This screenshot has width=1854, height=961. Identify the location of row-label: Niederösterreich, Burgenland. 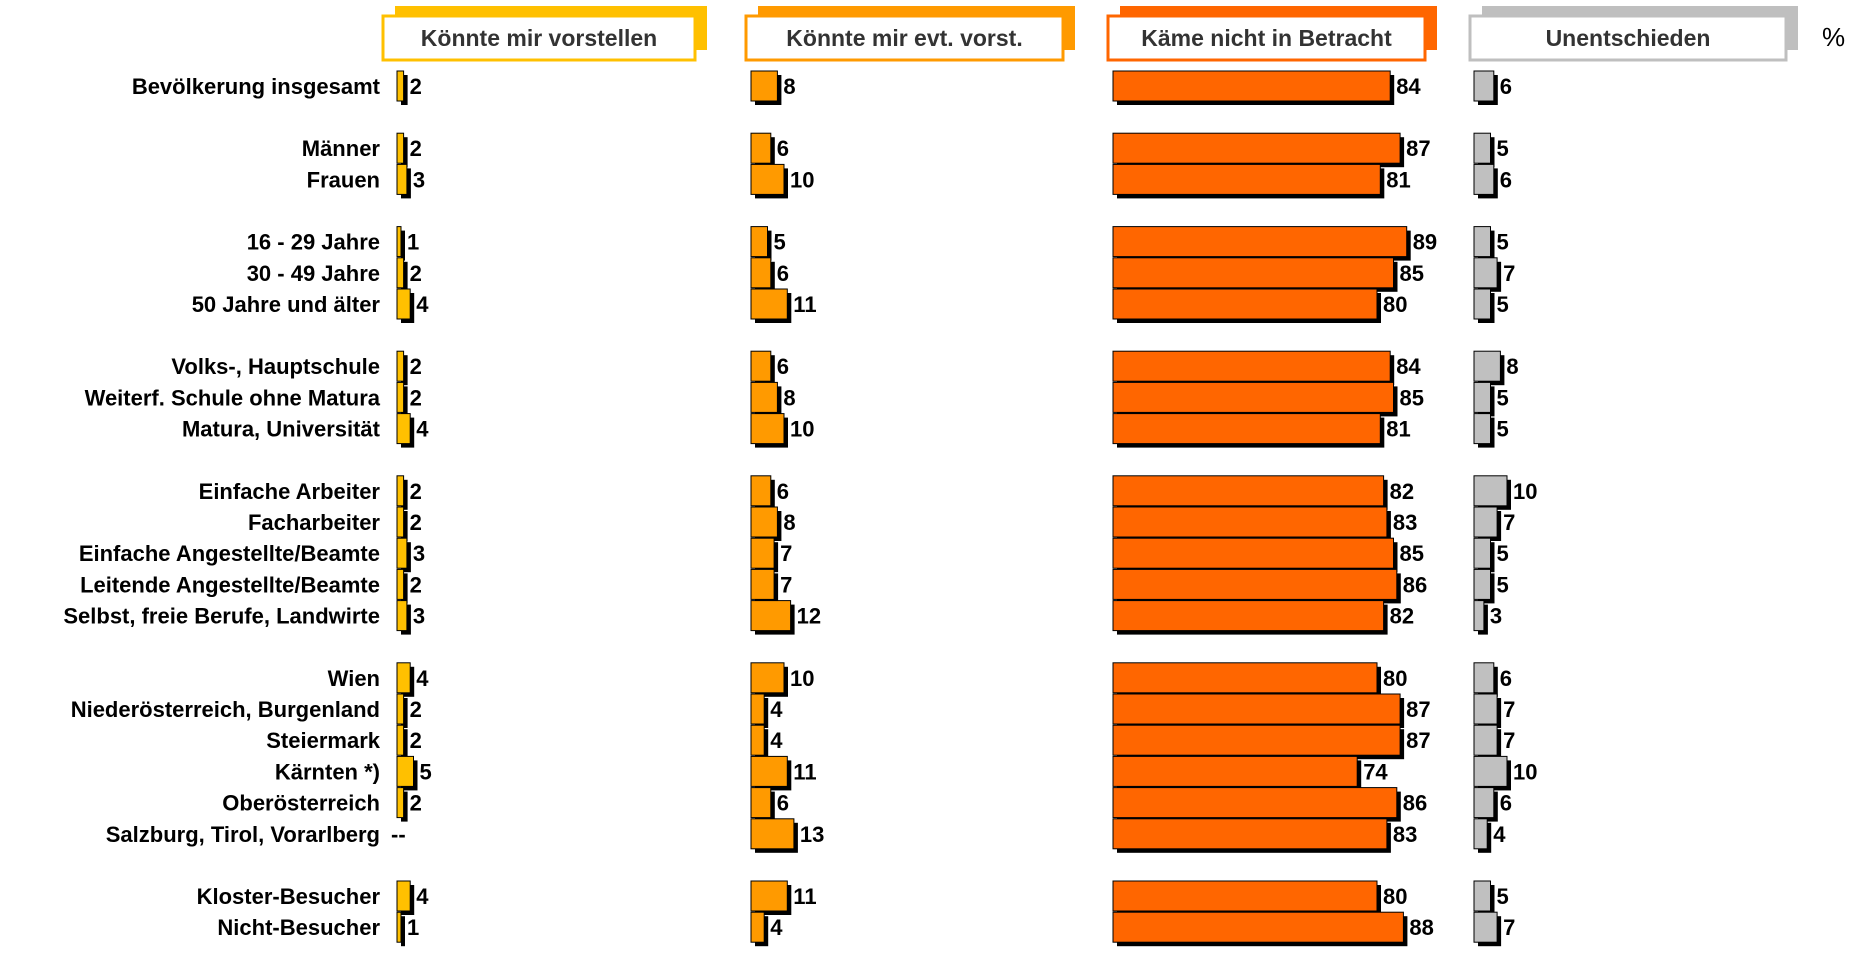
(225, 709).